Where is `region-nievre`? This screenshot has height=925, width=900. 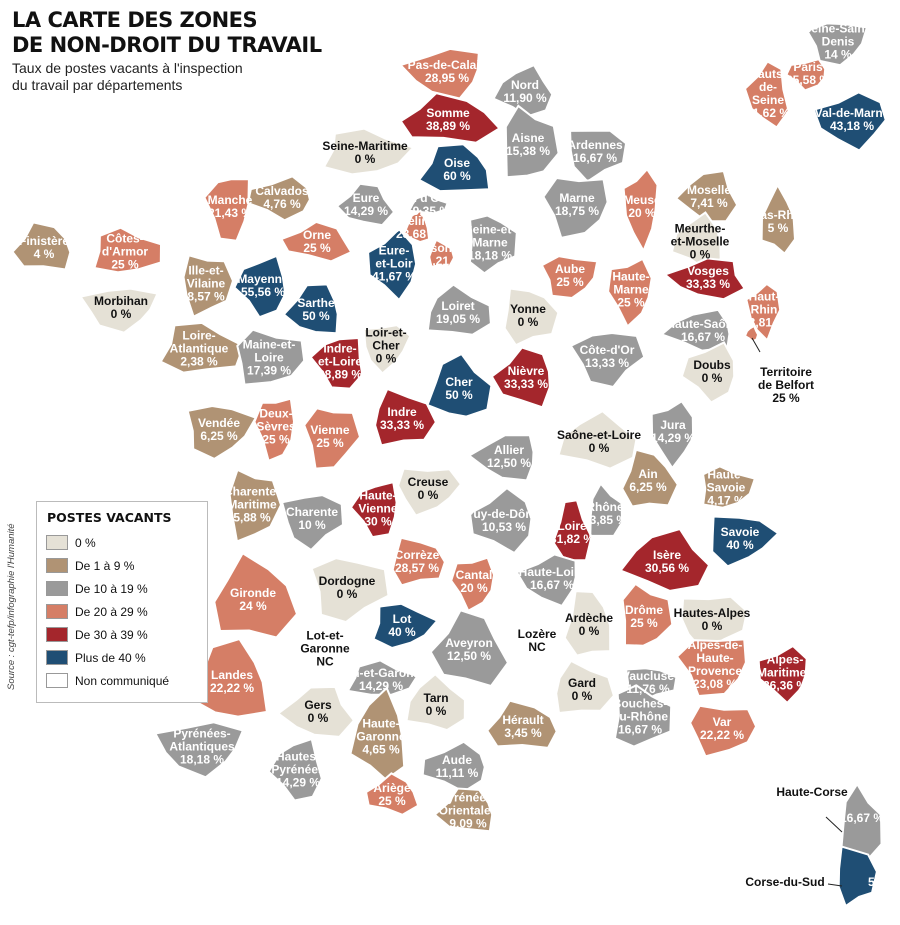
region-nievre is located at coordinates (520, 377).